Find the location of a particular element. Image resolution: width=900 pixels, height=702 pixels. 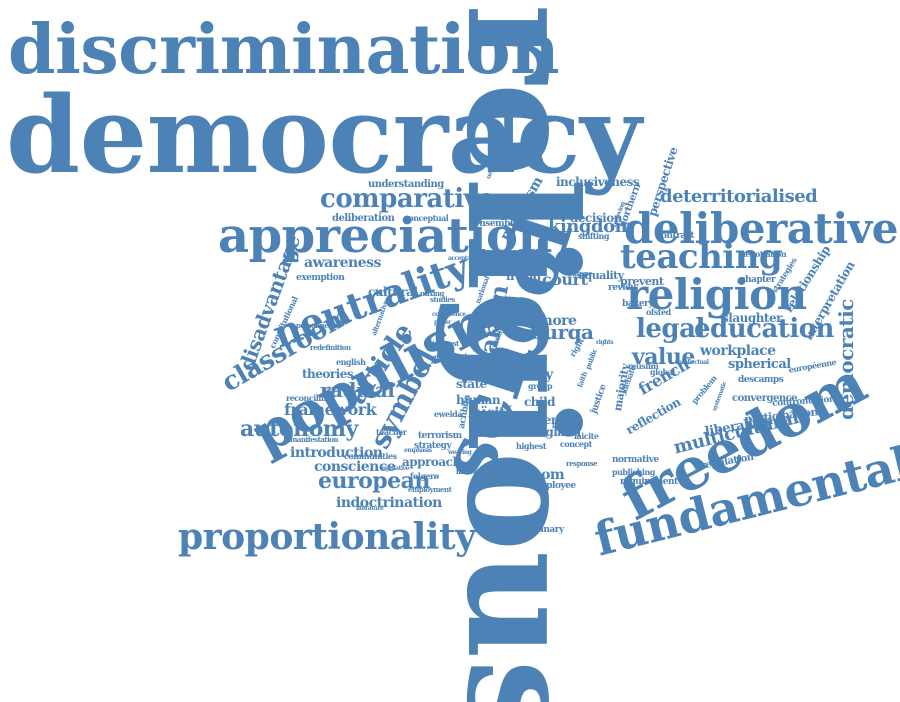

word: personnel is located at coordinates (313, 325).